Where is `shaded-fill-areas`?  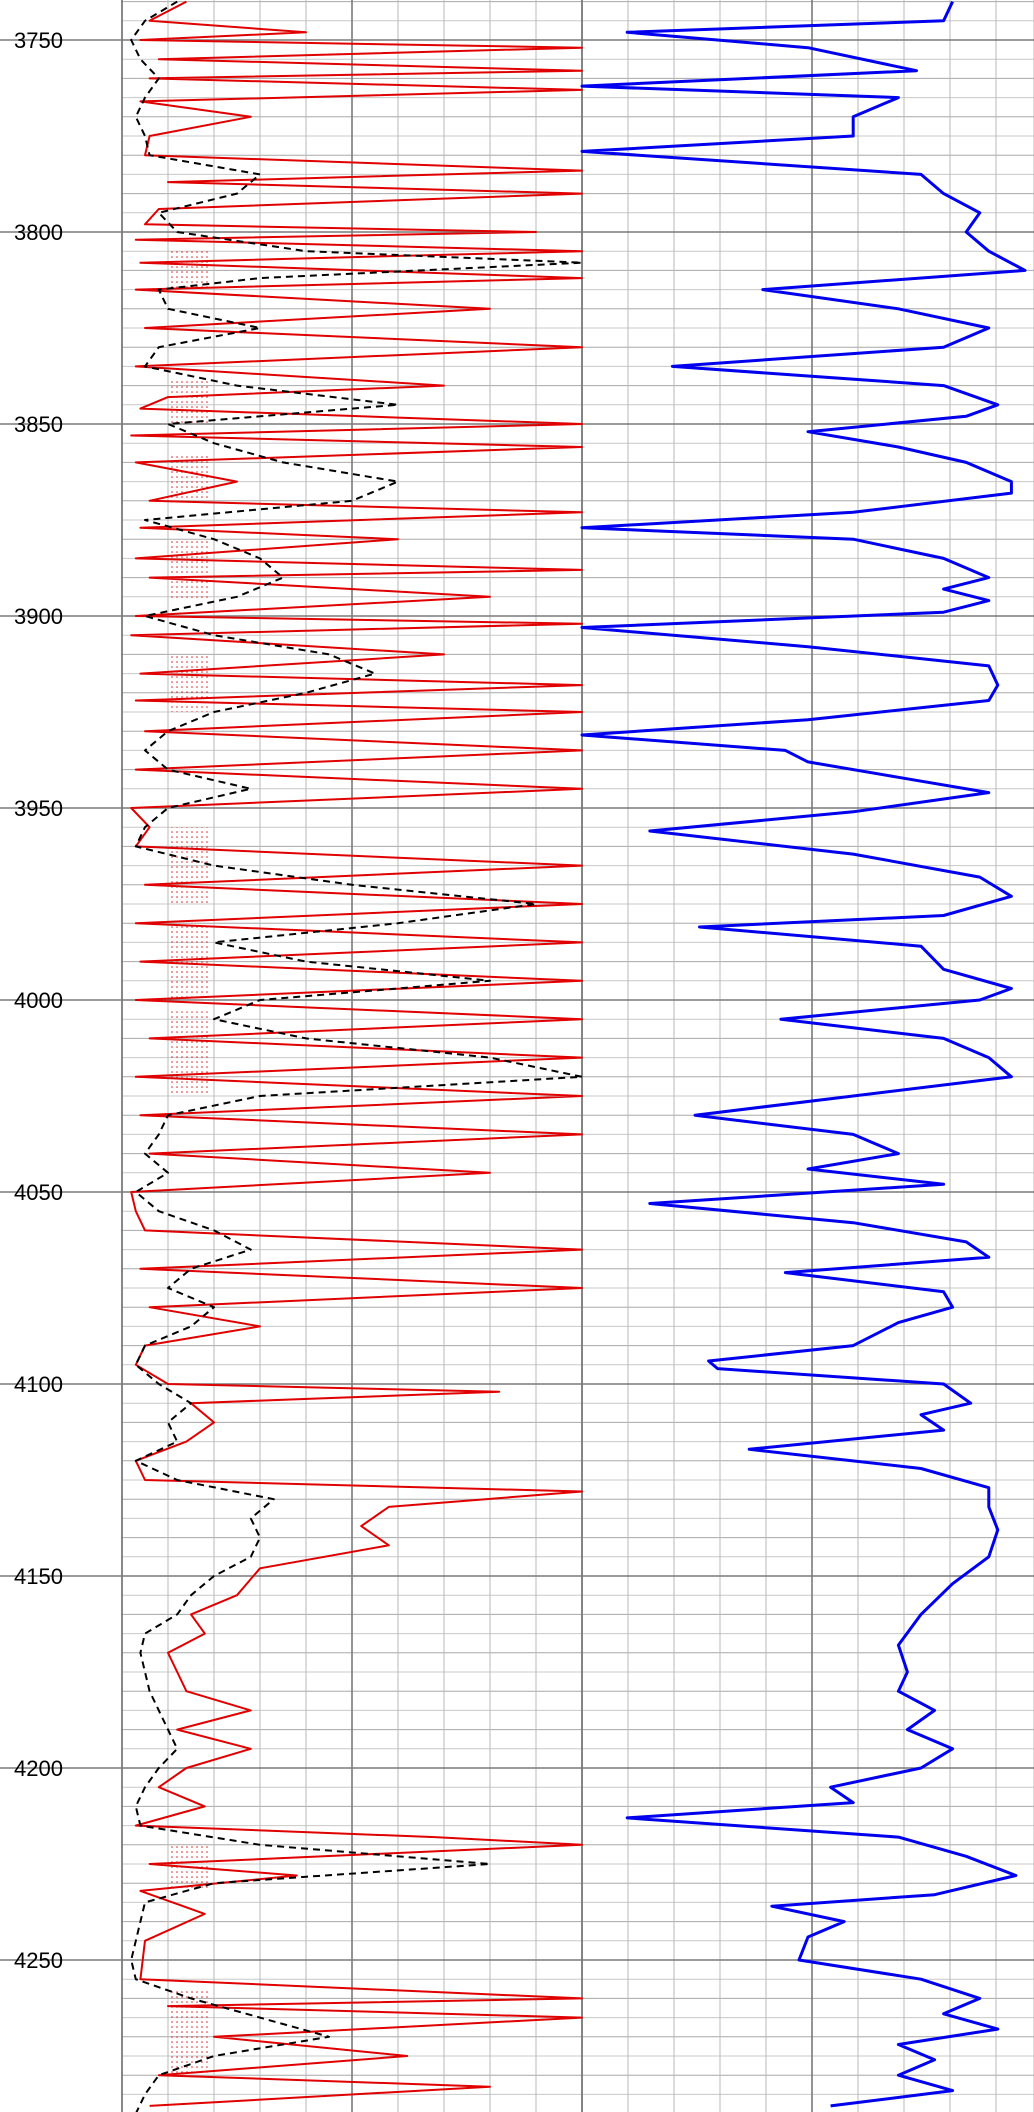
shaded-fill-areas is located at coordinates (188, 1163).